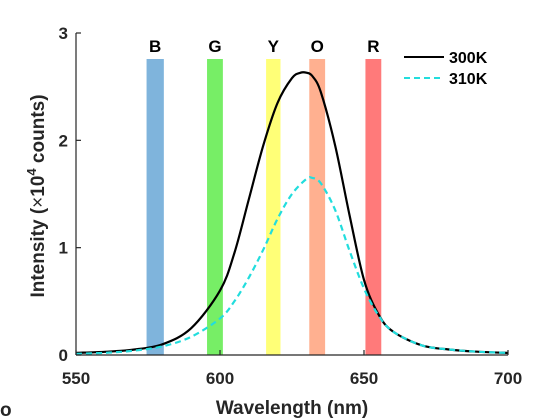  I want to click on y-tick-label-3: 3, so click(63, 33).